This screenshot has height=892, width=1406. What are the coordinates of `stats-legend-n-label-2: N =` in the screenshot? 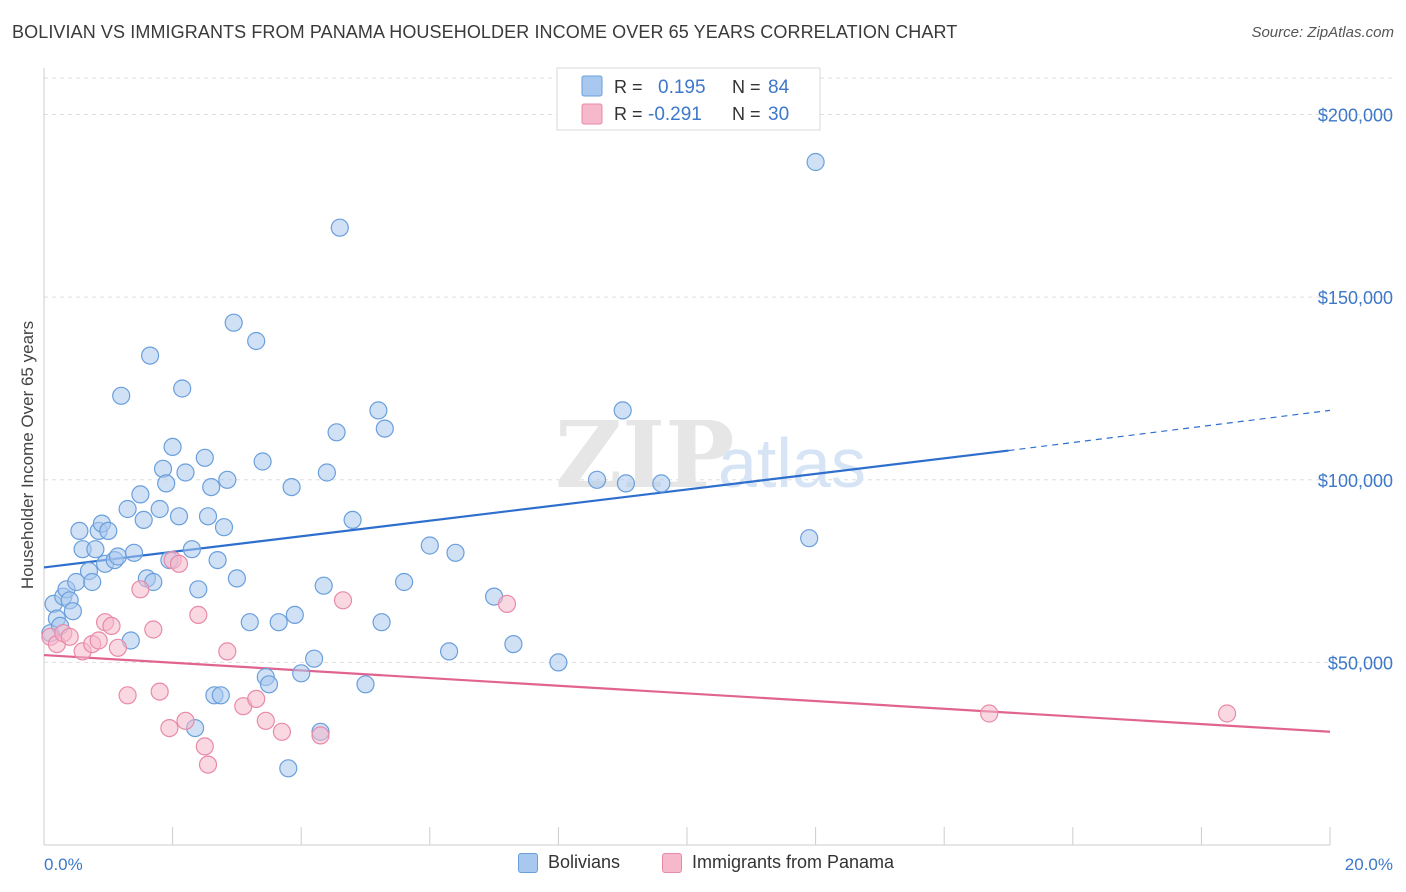 It's located at (746, 114).